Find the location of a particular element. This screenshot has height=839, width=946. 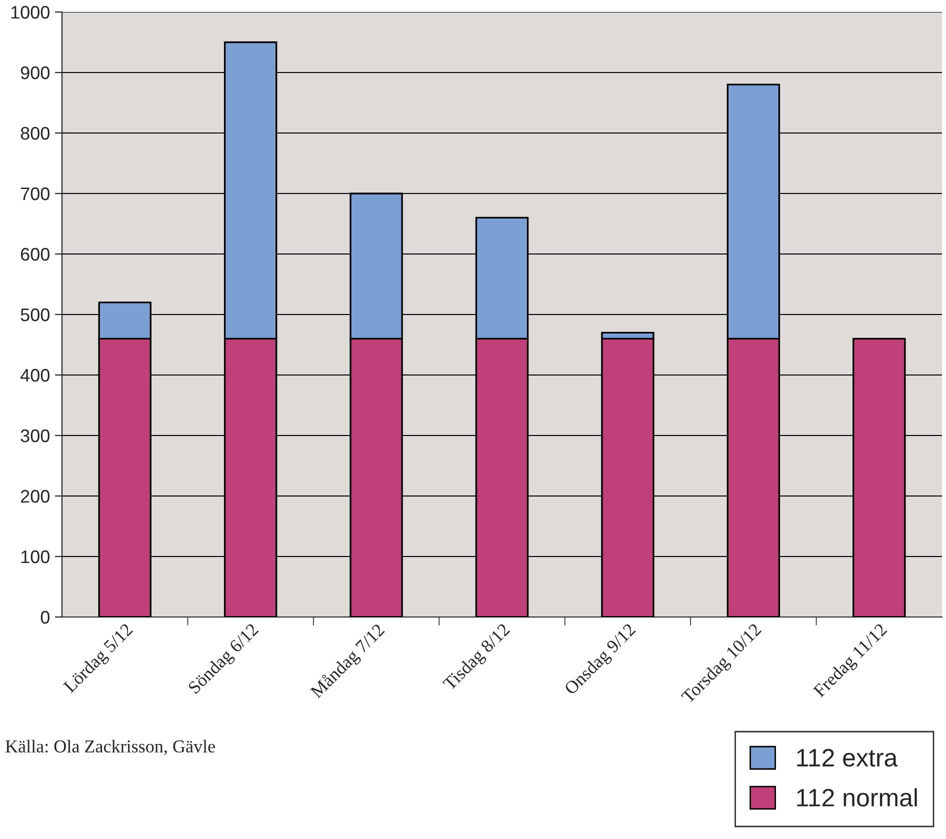

y-tick-label: 0 is located at coordinates (45, 617).